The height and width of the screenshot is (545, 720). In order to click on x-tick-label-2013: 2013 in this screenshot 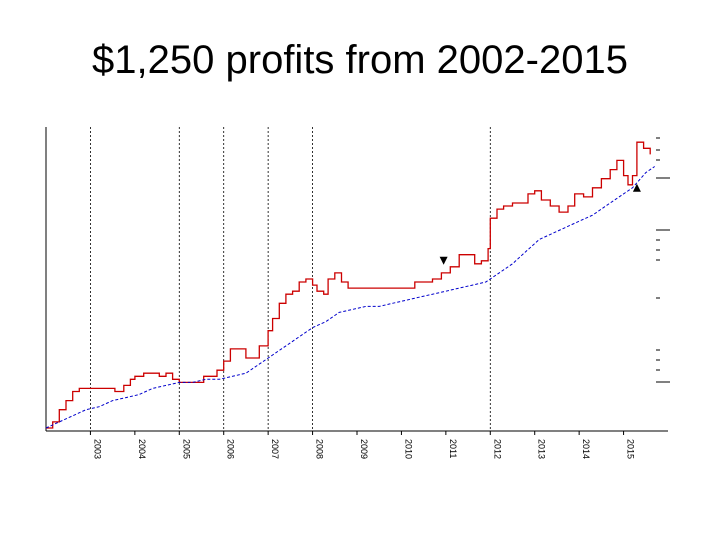, I will do `click(542, 449)`.